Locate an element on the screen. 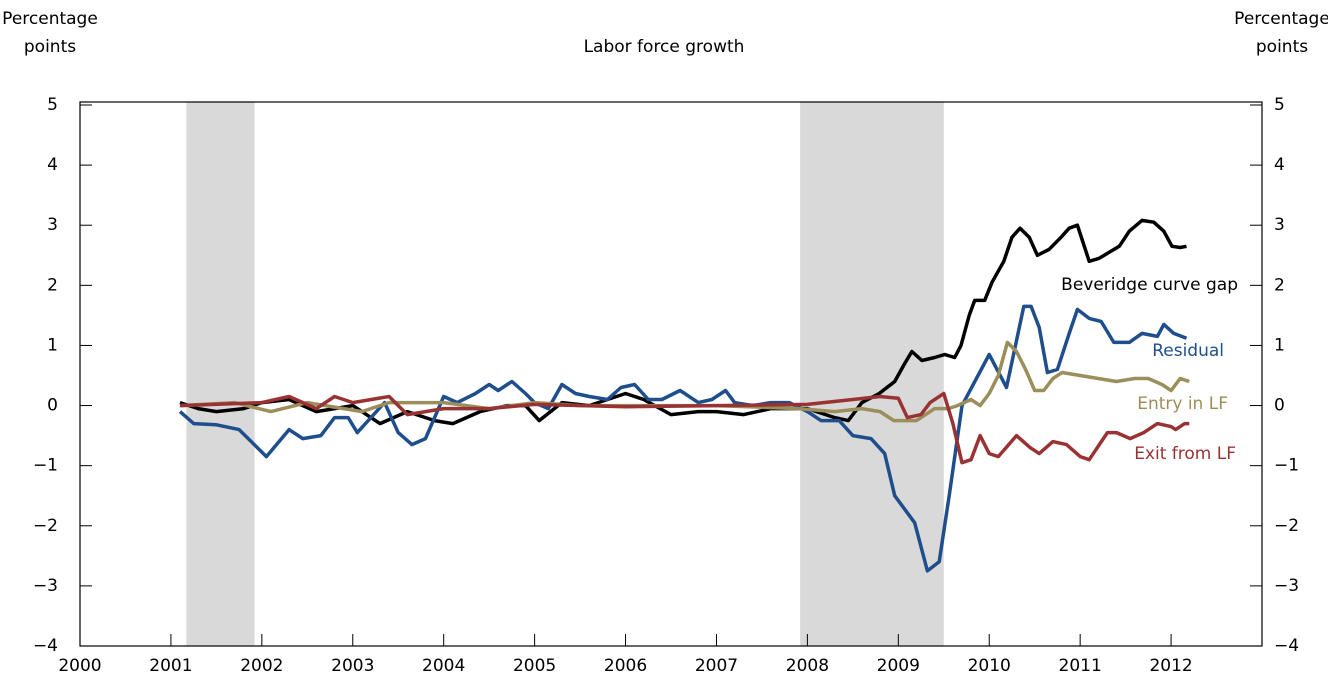  y2-tick-label: −3 is located at coordinates (1286, 586).